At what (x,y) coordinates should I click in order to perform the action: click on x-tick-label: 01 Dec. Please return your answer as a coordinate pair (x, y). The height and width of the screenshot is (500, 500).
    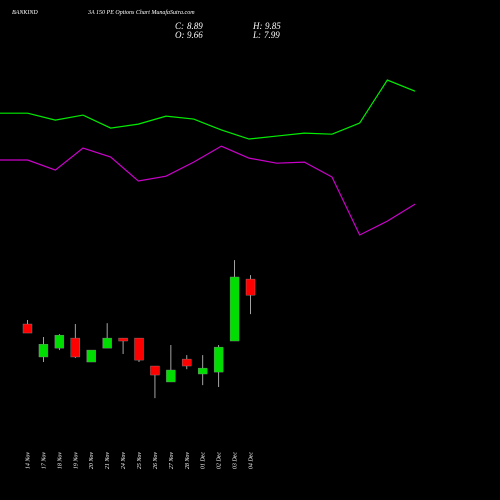
    Looking at the image, I should click on (204, 460).